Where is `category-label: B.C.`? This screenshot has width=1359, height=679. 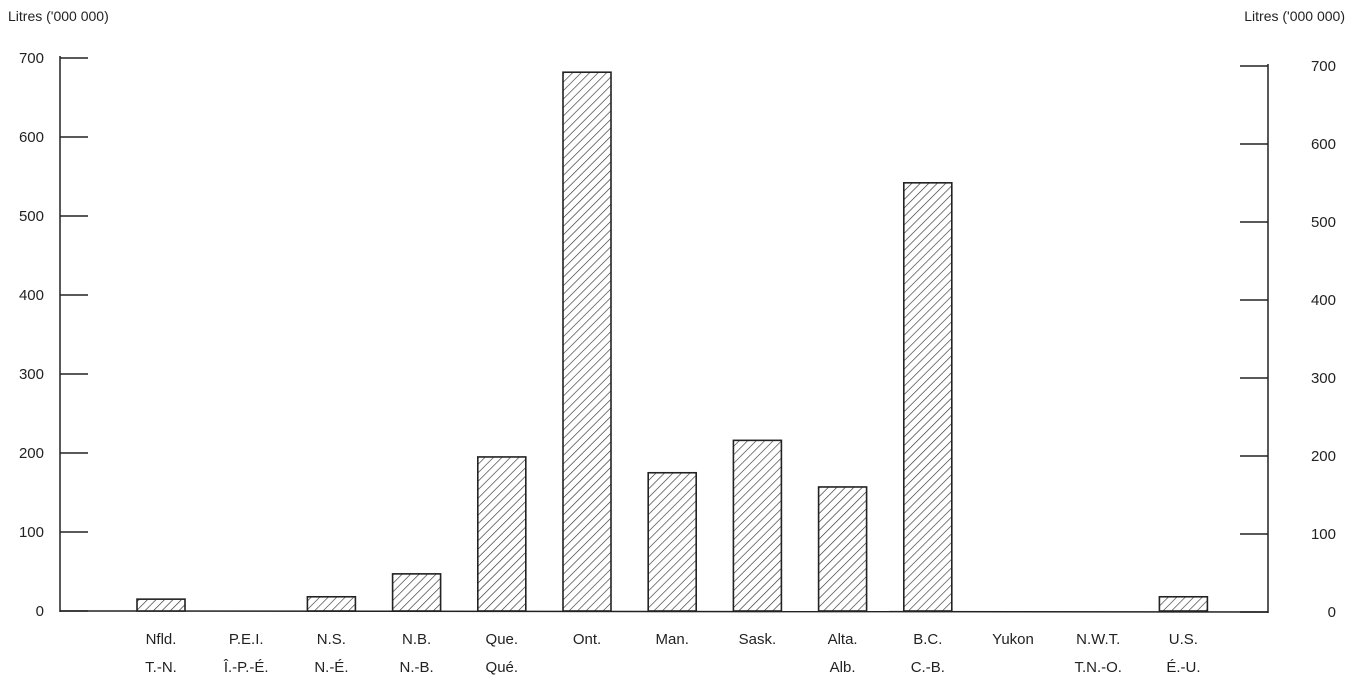 category-label: B.C. is located at coordinates (927, 639).